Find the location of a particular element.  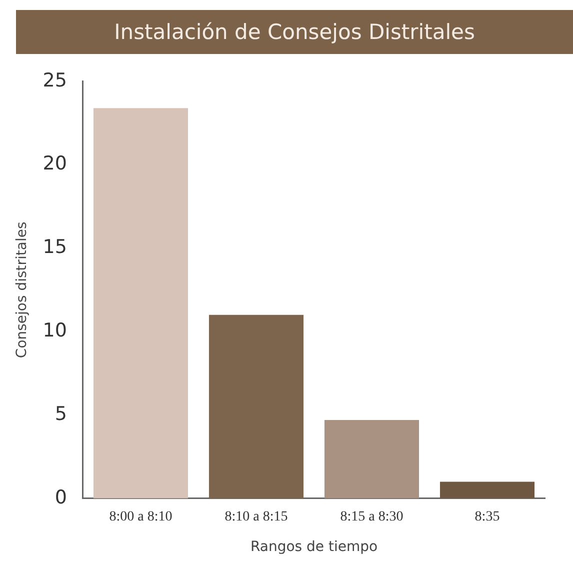

y-tick-label: 5 is located at coordinates (60, 413).